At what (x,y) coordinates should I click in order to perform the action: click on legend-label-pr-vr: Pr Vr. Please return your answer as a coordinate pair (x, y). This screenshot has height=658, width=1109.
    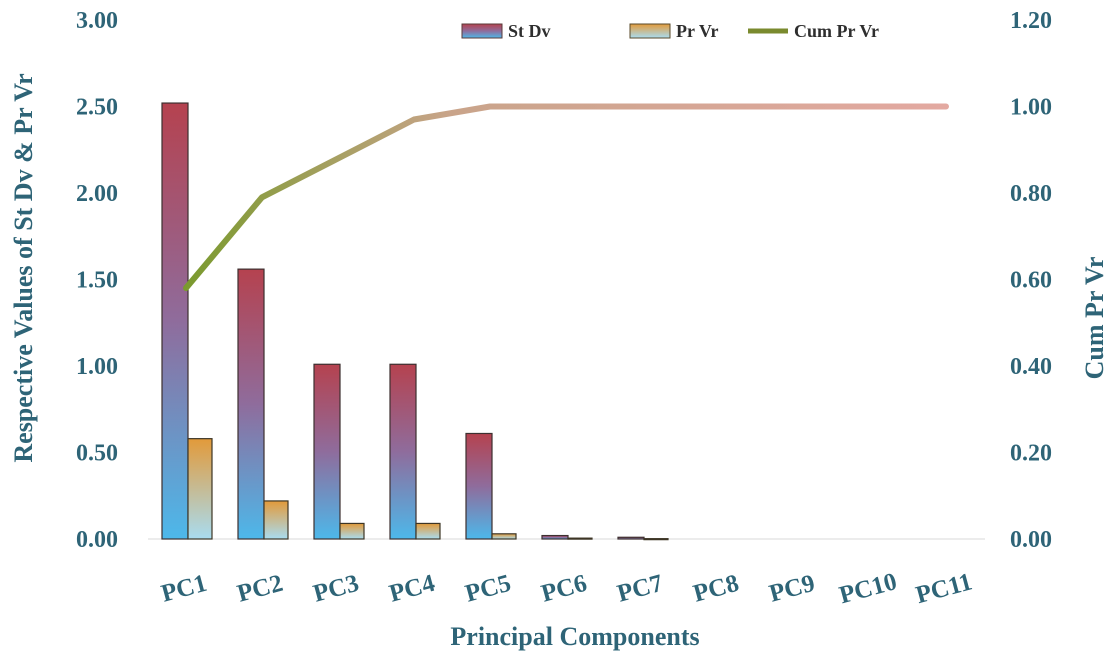
    Looking at the image, I should click on (697, 31).